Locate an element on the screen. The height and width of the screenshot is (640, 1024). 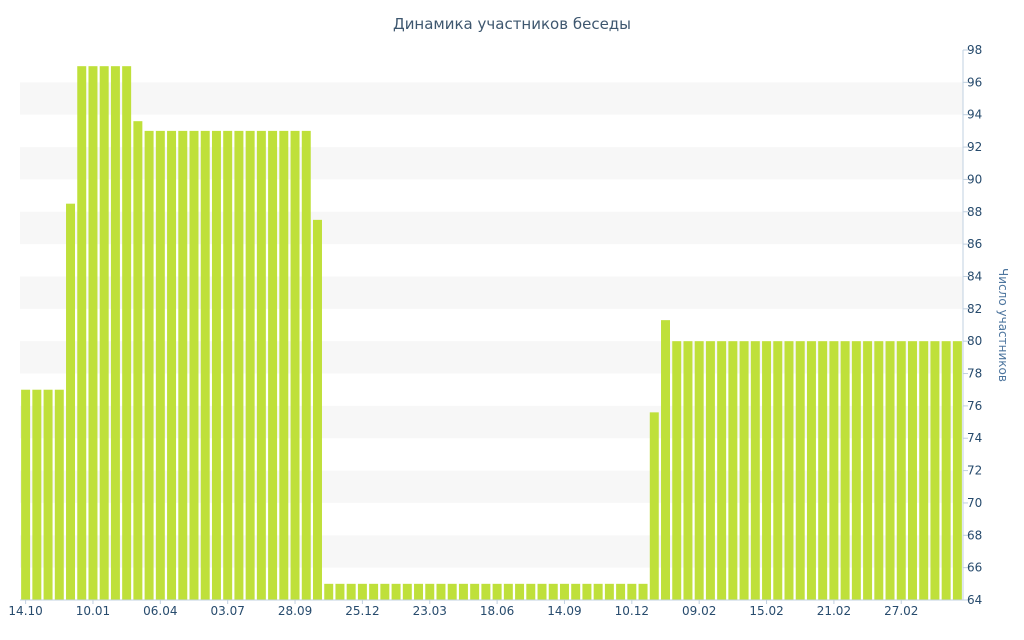
x-tick-label: 10.12 is located at coordinates (632, 611).